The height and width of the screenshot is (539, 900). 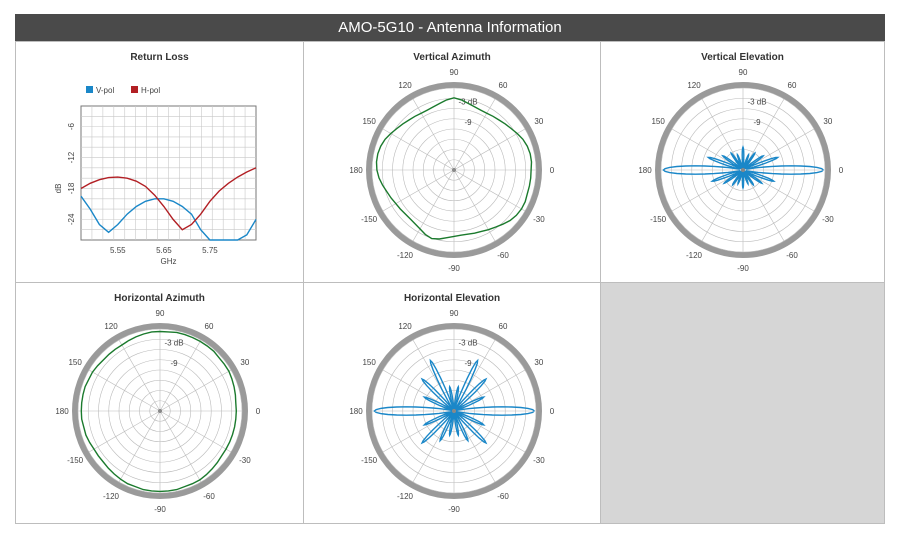 I want to click on chart-title-vertical-azimuth: Vertical Azimuth, so click(x=452, y=57).